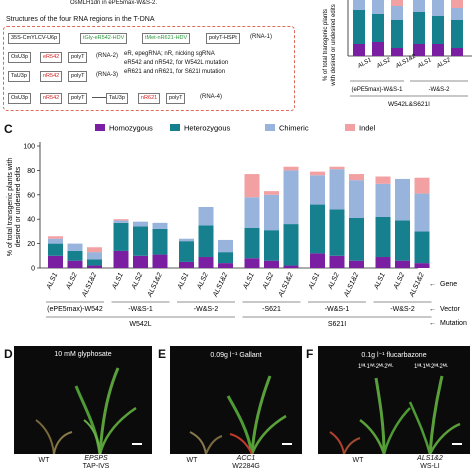 This screenshot has width=474, height=474. Describe the element at coordinates (96, 463) in the screenshot. I see `panel-d-line: EPSPS TAP-IVS` at that location.